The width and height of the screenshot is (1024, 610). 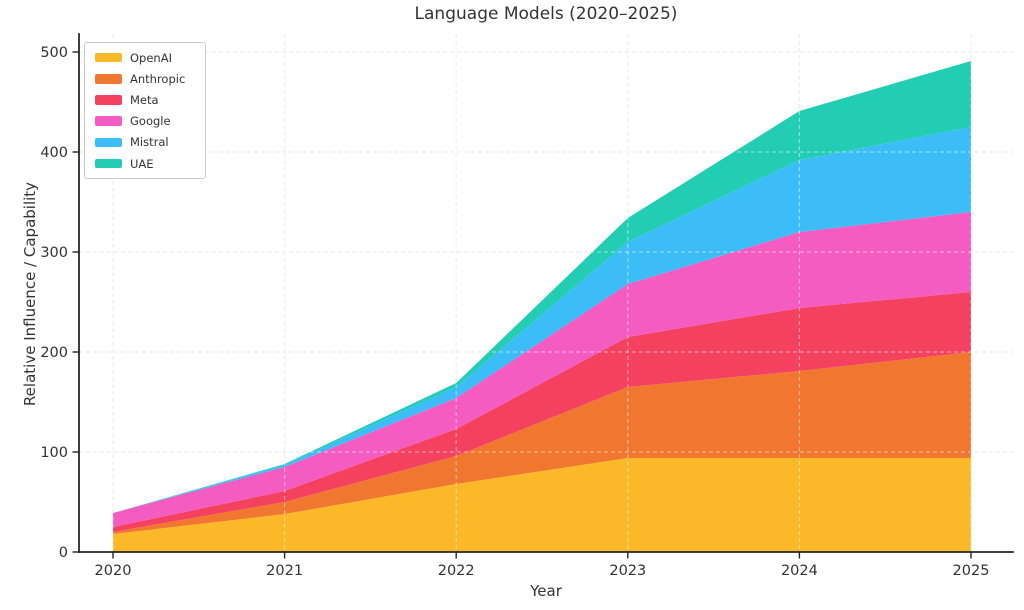 What do you see at coordinates (799, 571) in the screenshot?
I see `x-tick-label: 2024` at bounding box center [799, 571].